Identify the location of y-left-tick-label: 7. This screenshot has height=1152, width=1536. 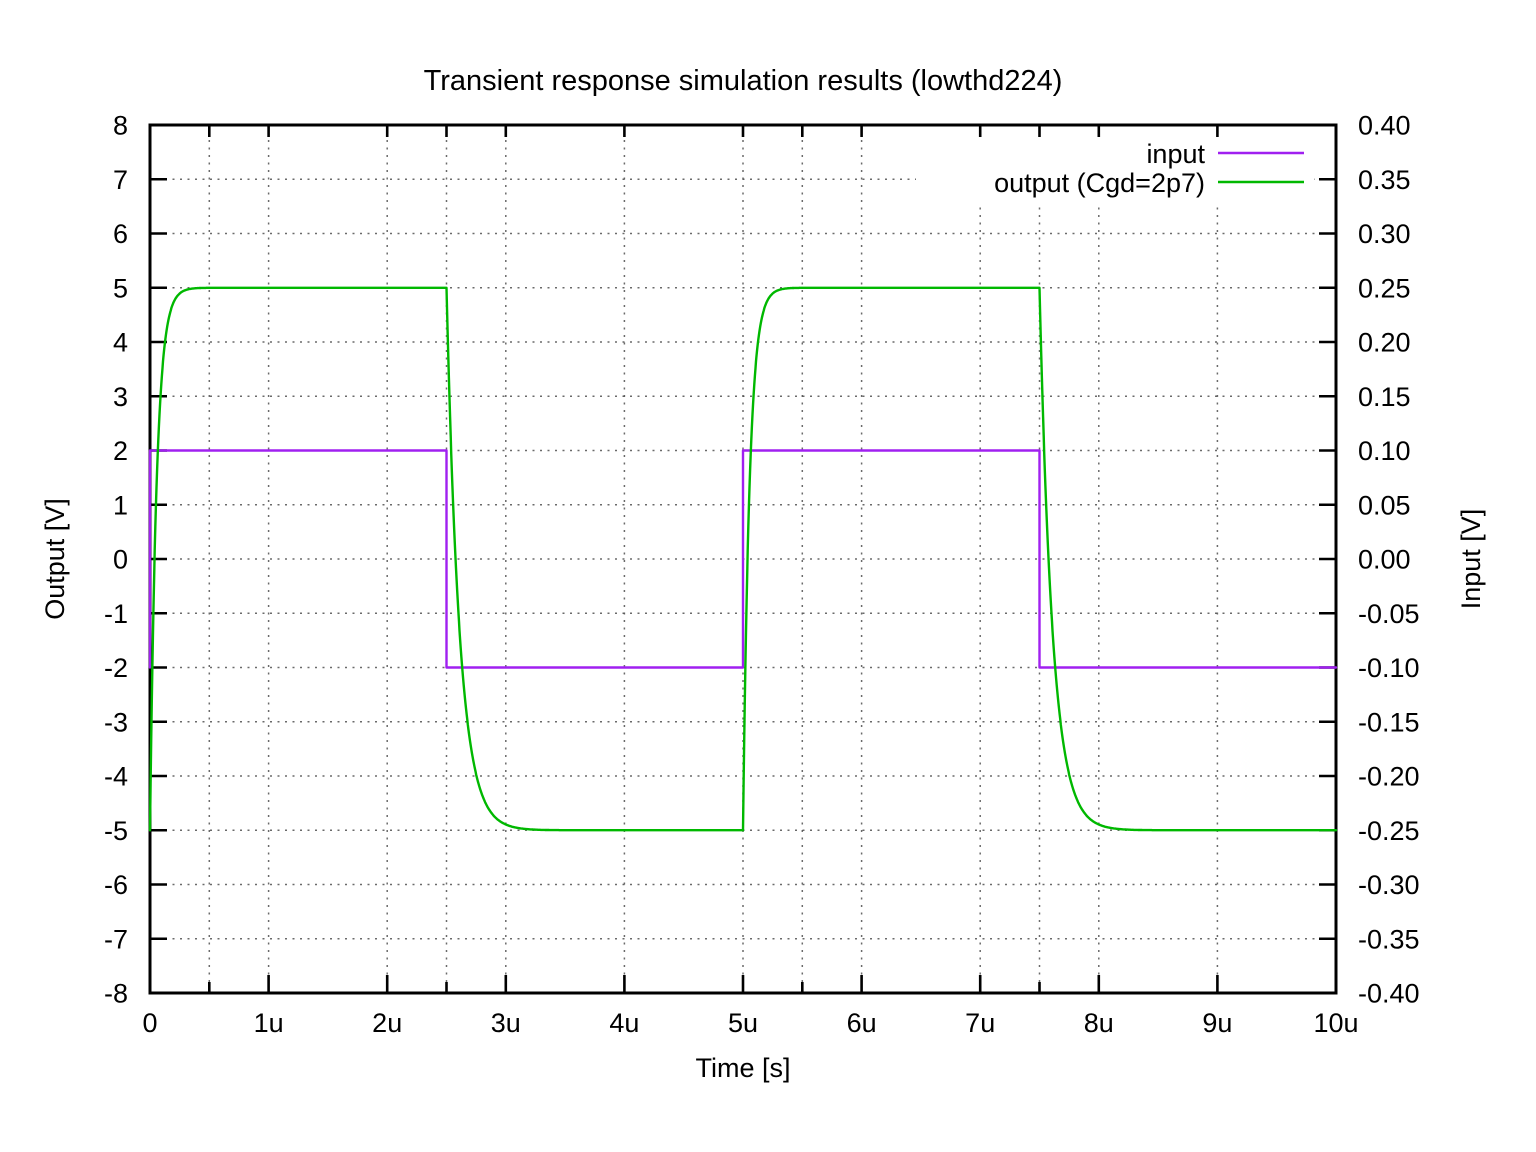
(120, 180).